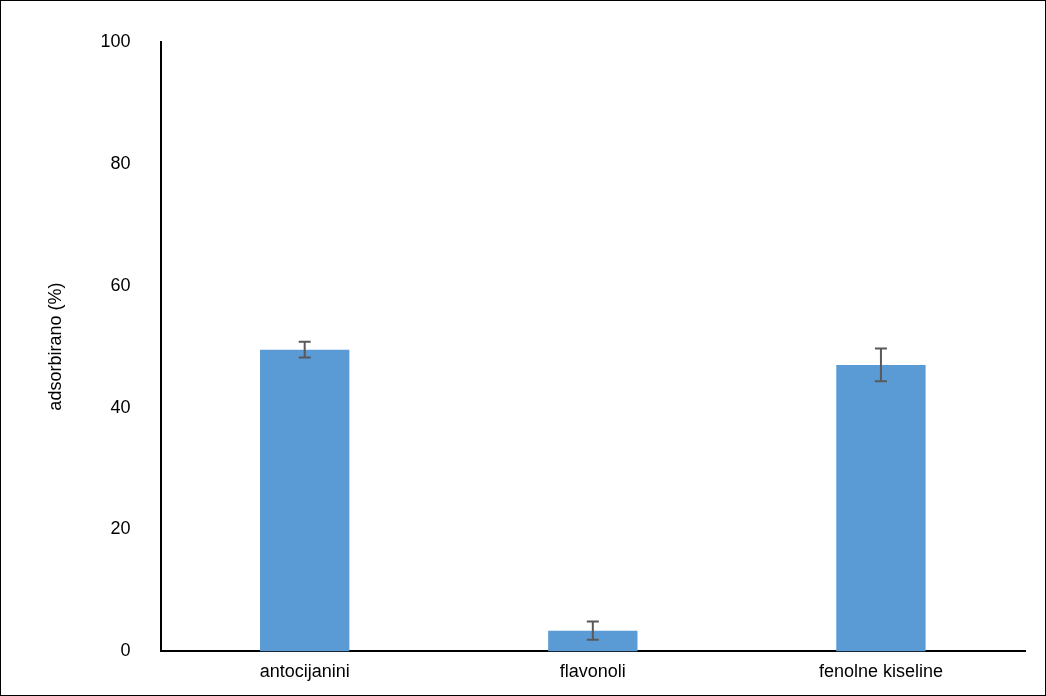 This screenshot has width=1046, height=696. I want to click on y-tick-label: 60, so click(120, 284).